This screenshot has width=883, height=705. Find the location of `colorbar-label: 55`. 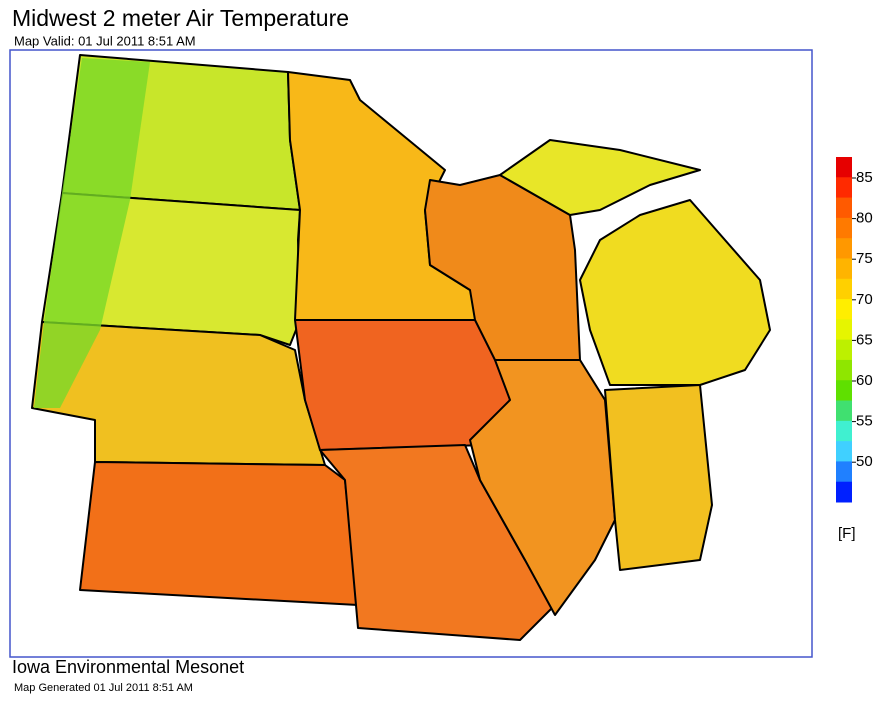

colorbar-label: 55 is located at coordinates (864, 421).